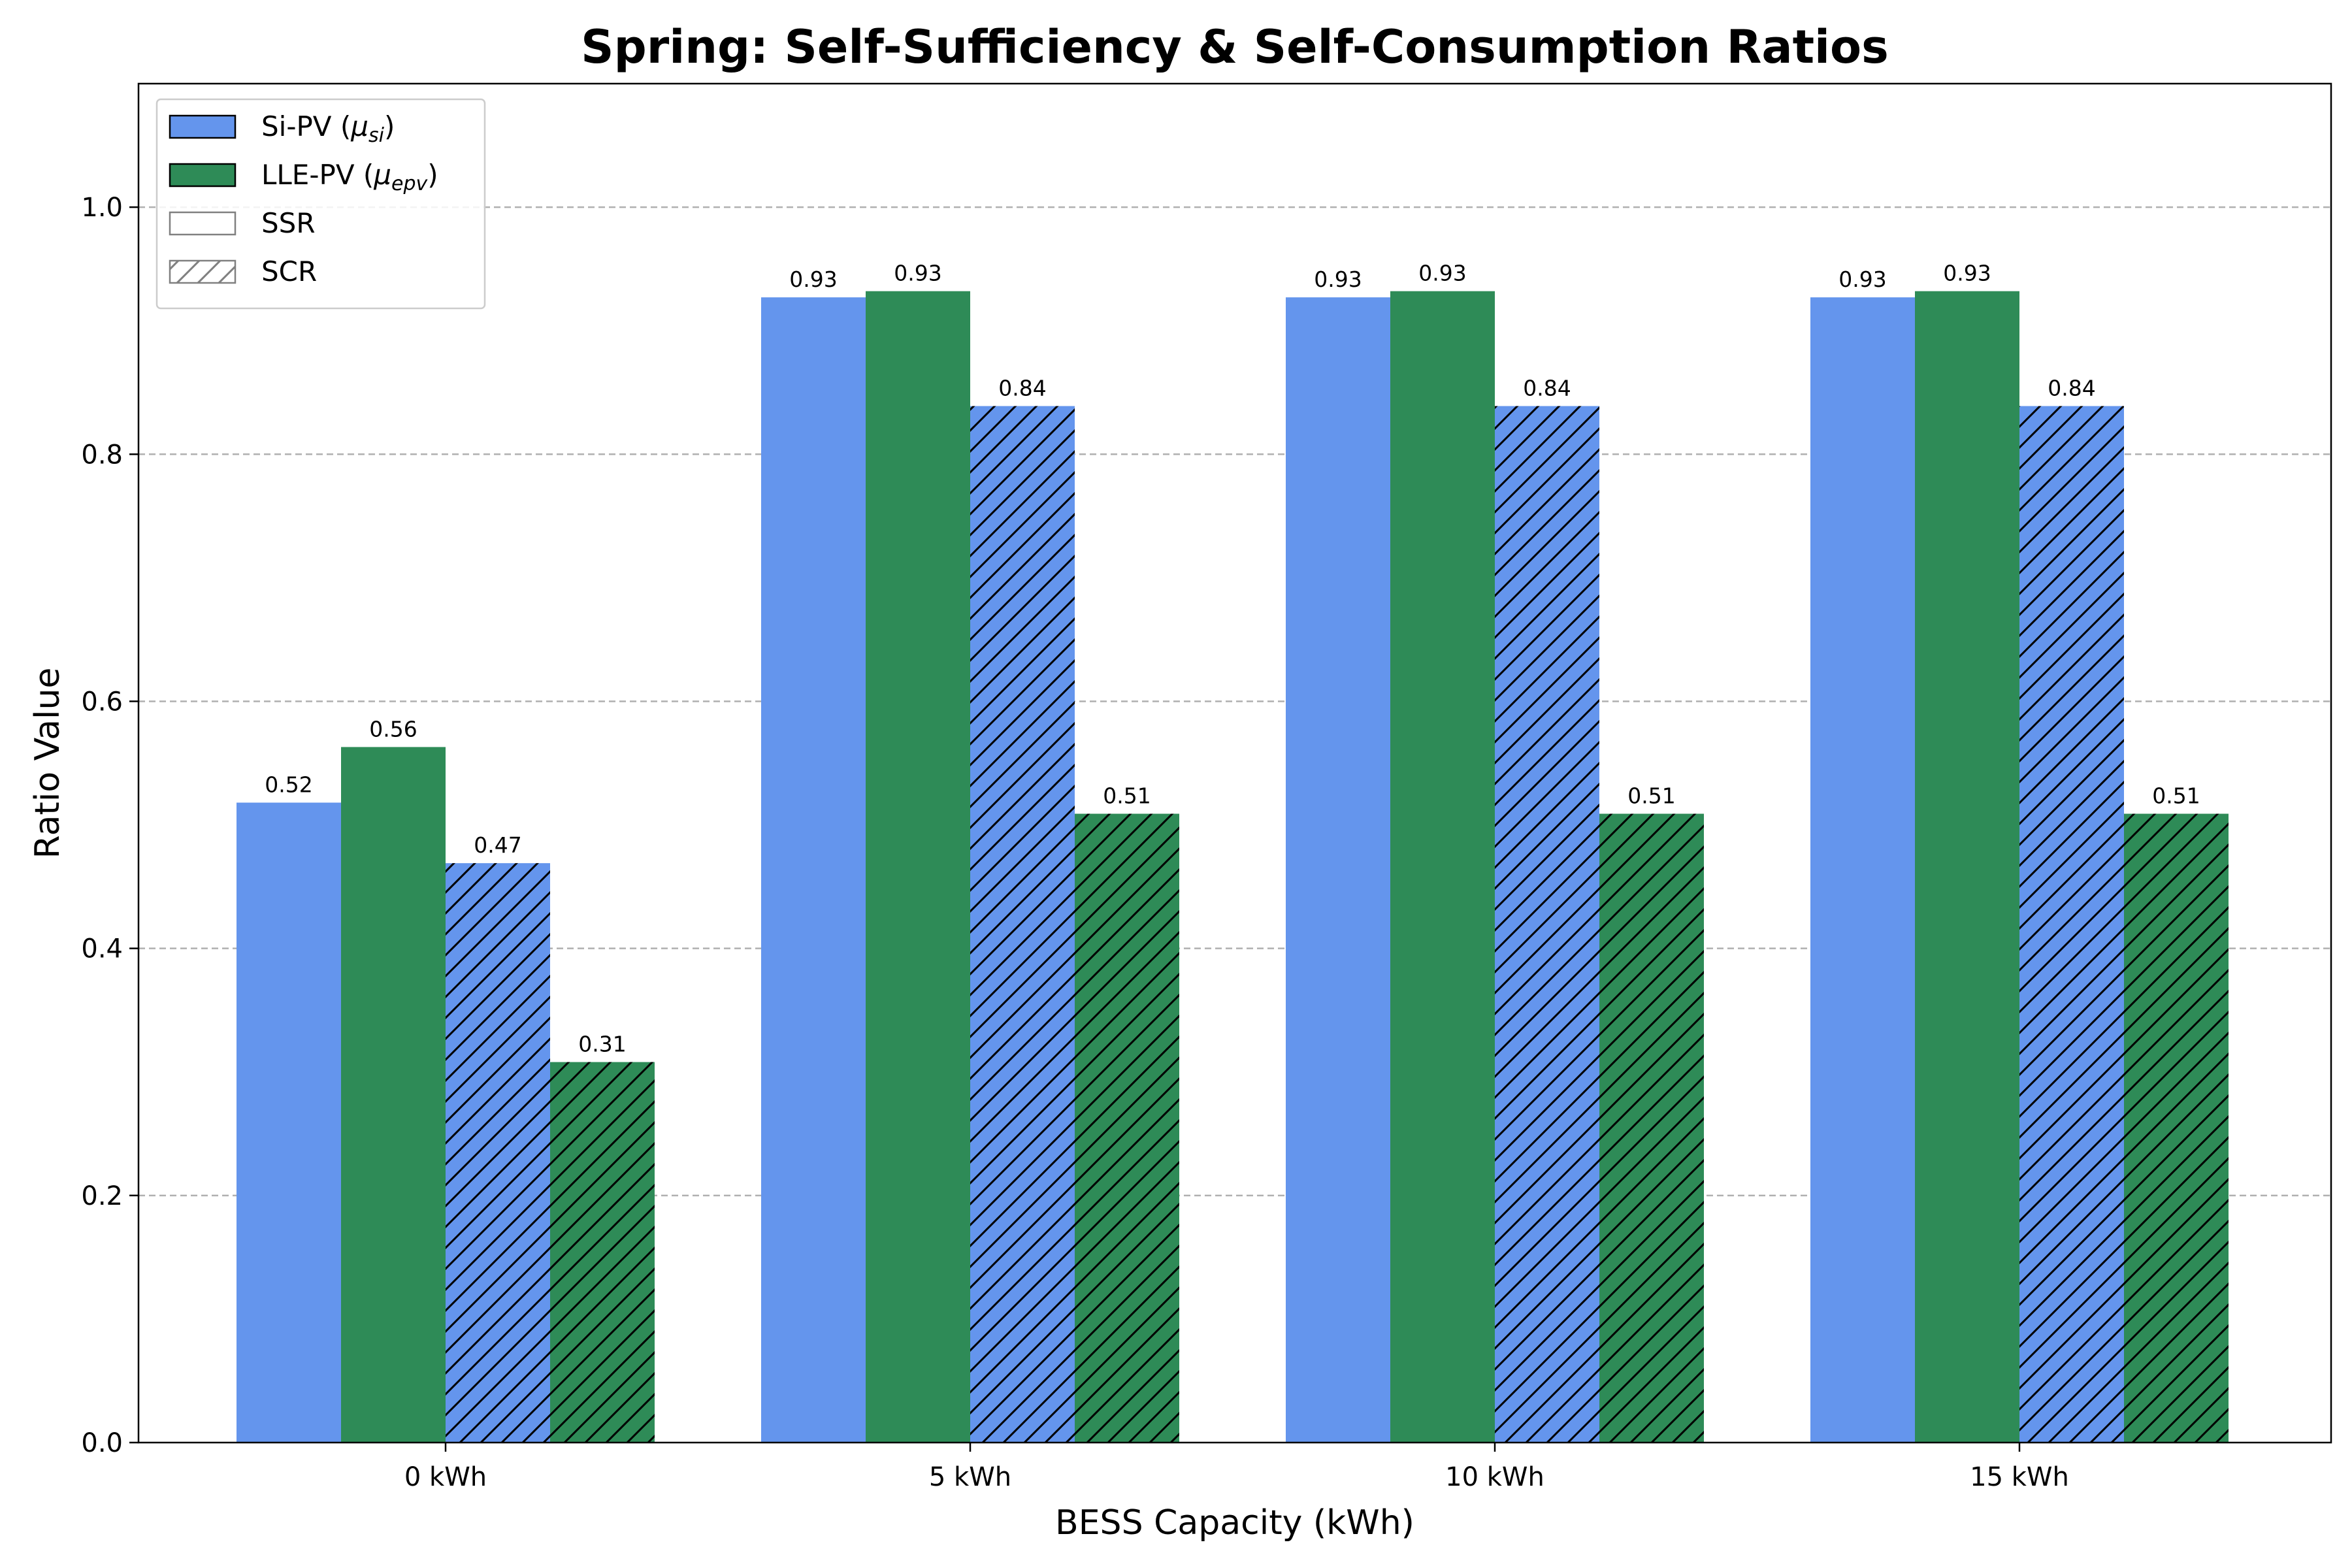 The height and width of the screenshot is (1568, 2352). What do you see at coordinates (102, 702) in the screenshot?
I see `y-tick-label: 0.6` at bounding box center [102, 702].